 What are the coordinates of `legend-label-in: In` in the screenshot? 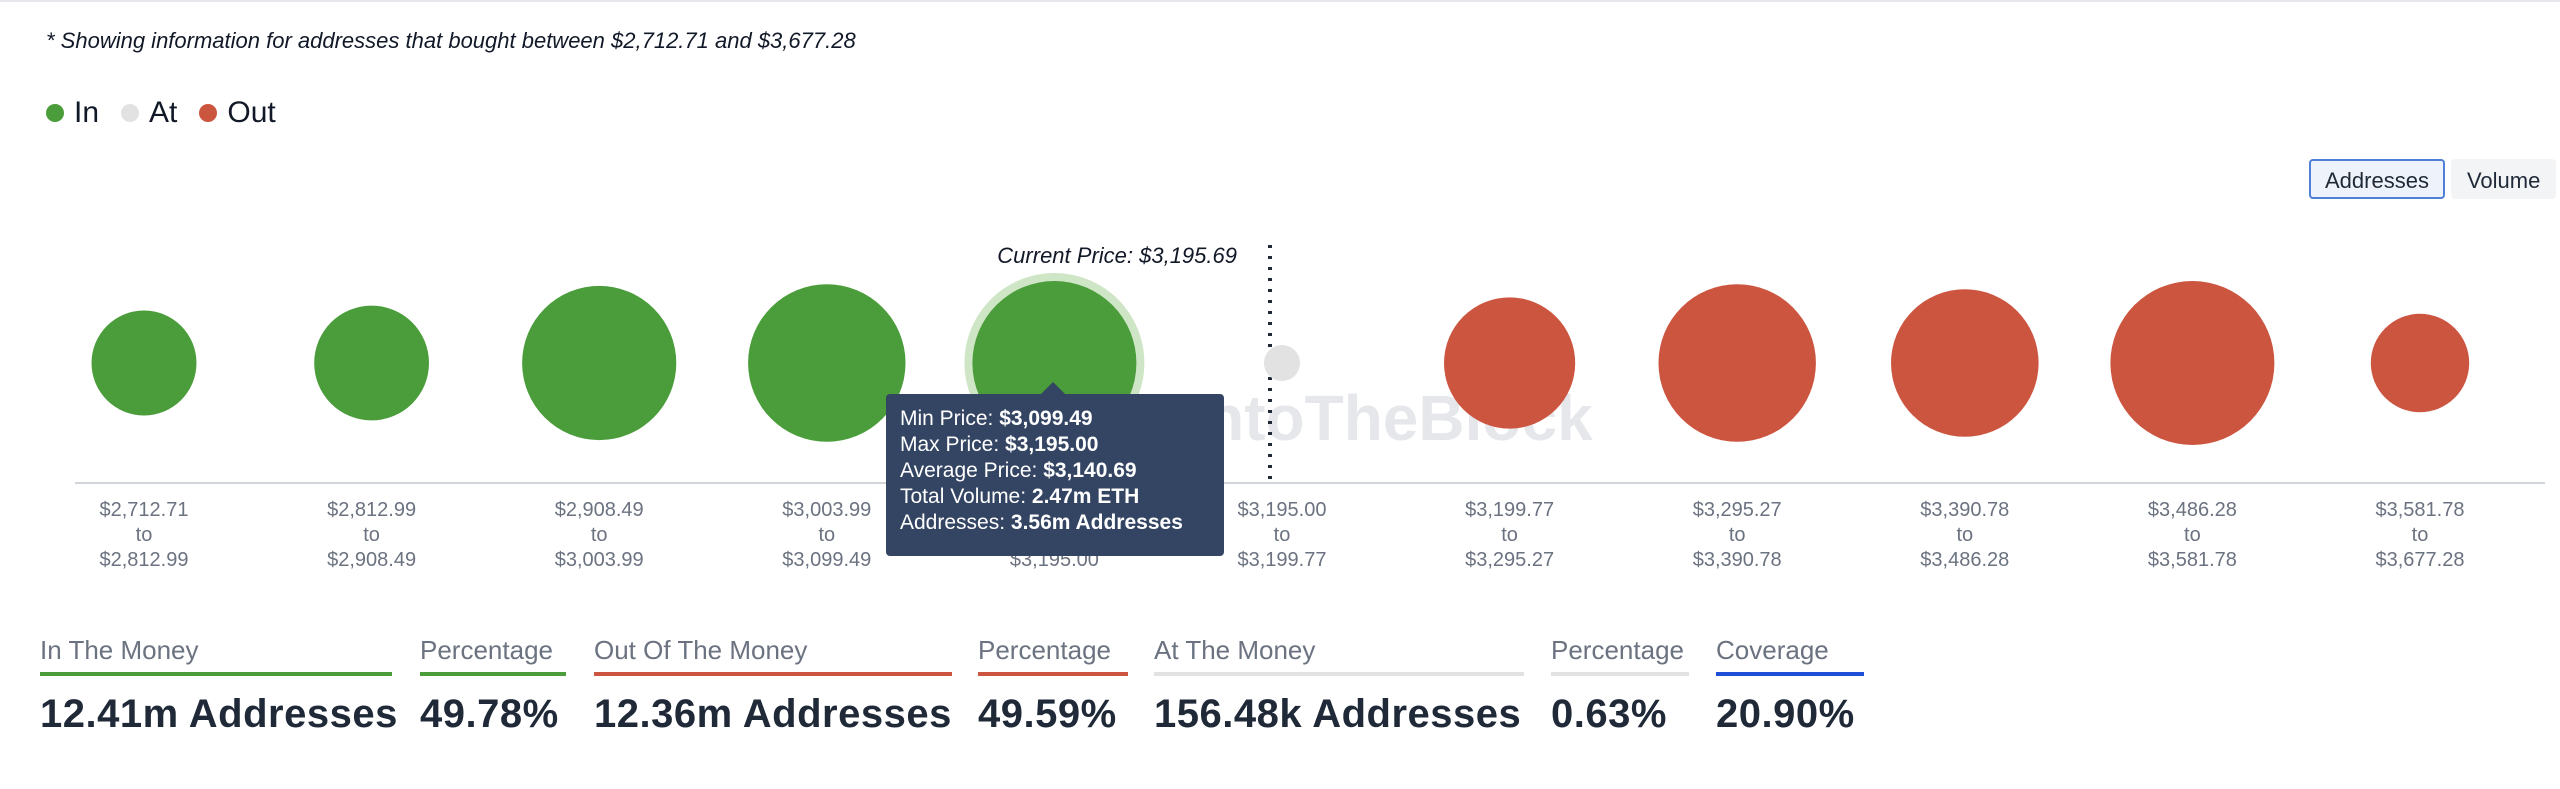 It's located at (87, 112).